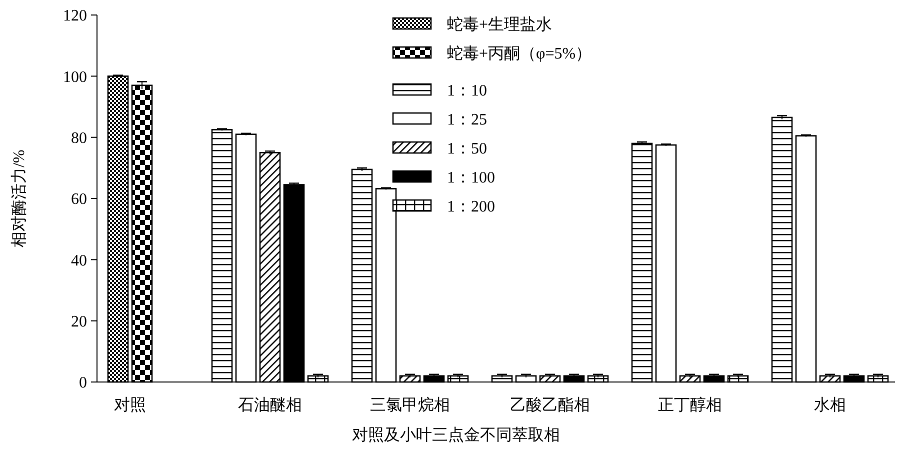 This screenshot has width=906, height=454. I want to click on y-tick-label: 60, so click(79, 199).